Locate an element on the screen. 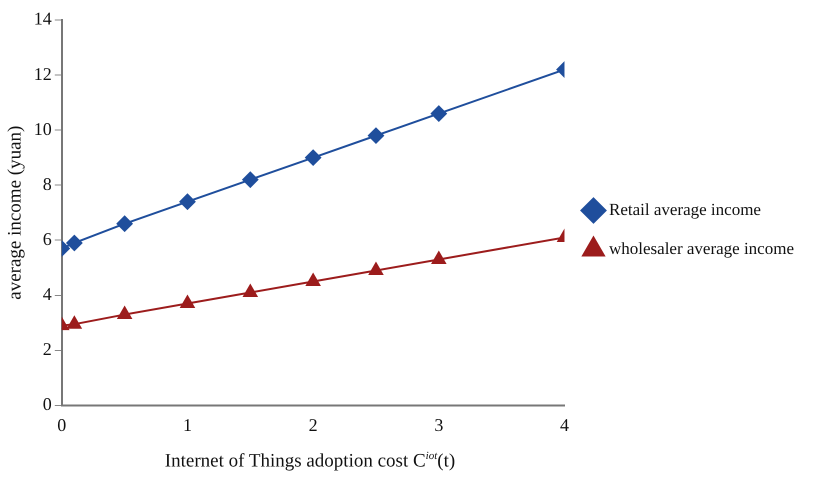 Image resolution: width=814 pixels, height=482 pixels. y-tick-label: 14 is located at coordinates (43, 18).